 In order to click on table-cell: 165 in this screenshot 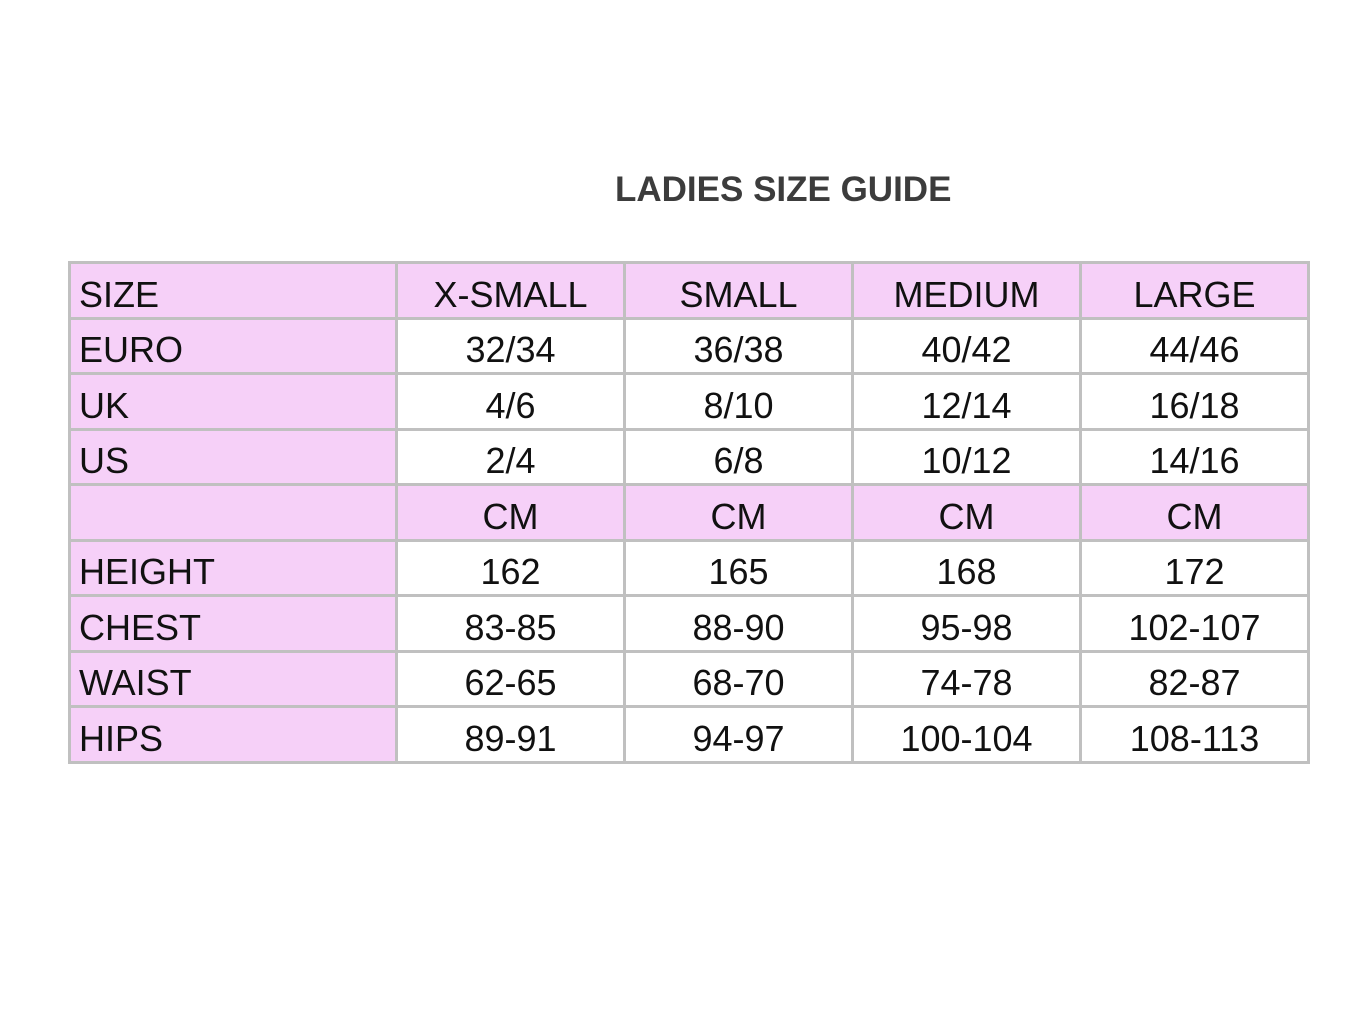, I will do `click(738, 567)`.